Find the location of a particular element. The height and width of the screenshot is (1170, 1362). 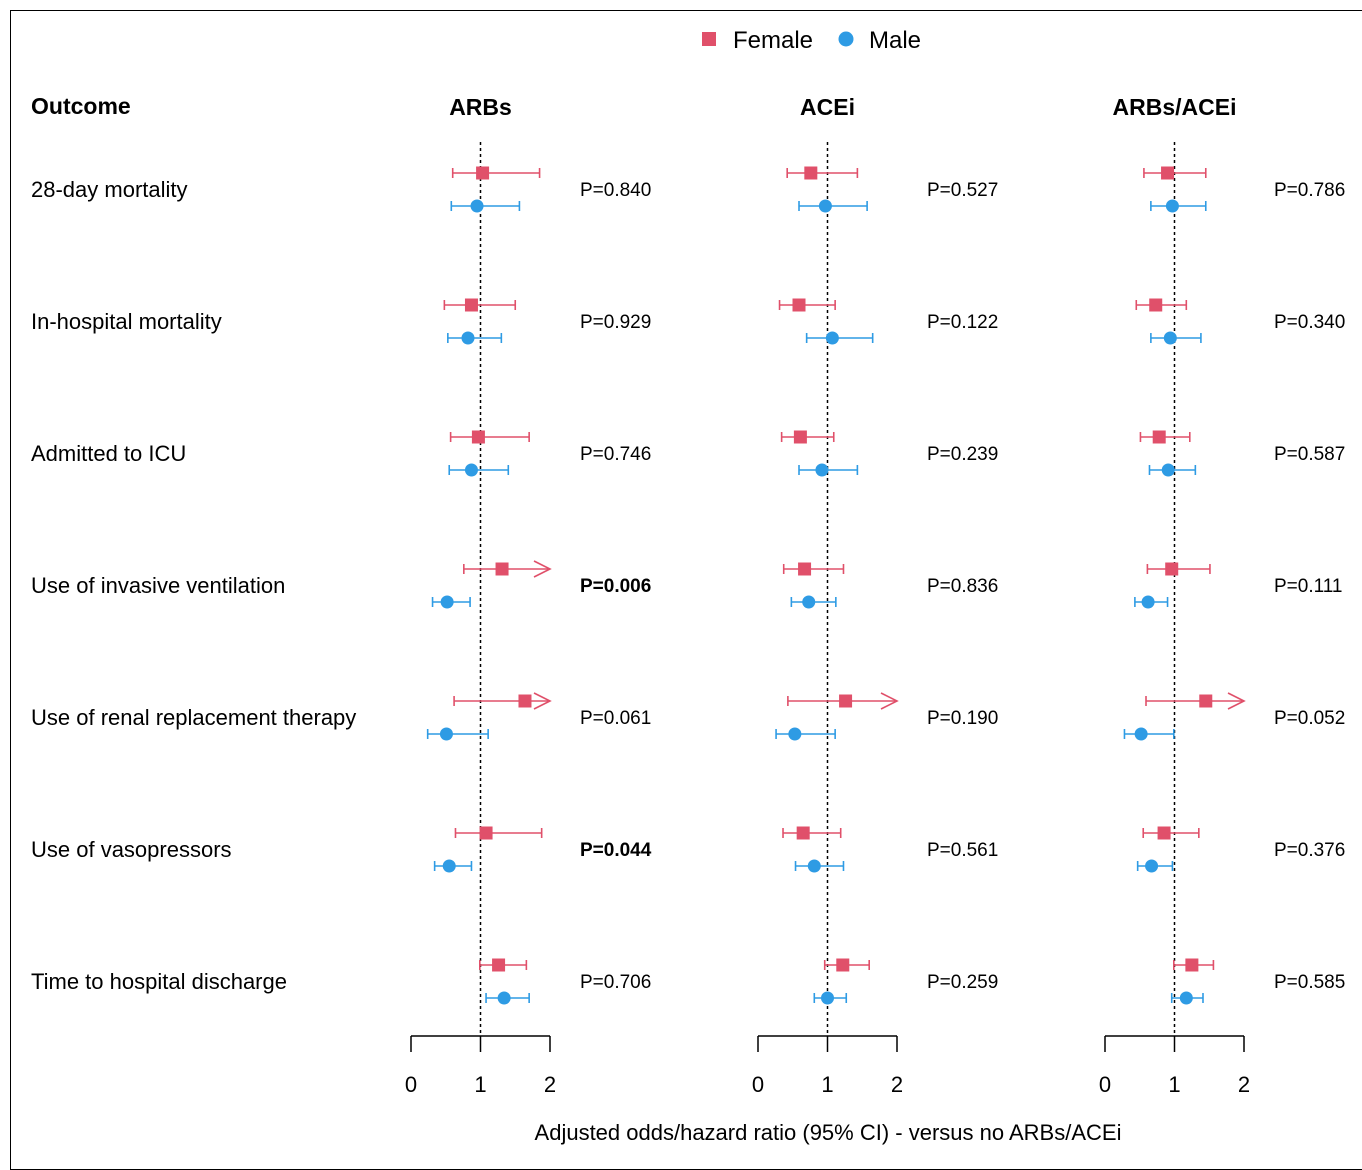

p-value-label: P=0.585 is located at coordinates (1309, 982).